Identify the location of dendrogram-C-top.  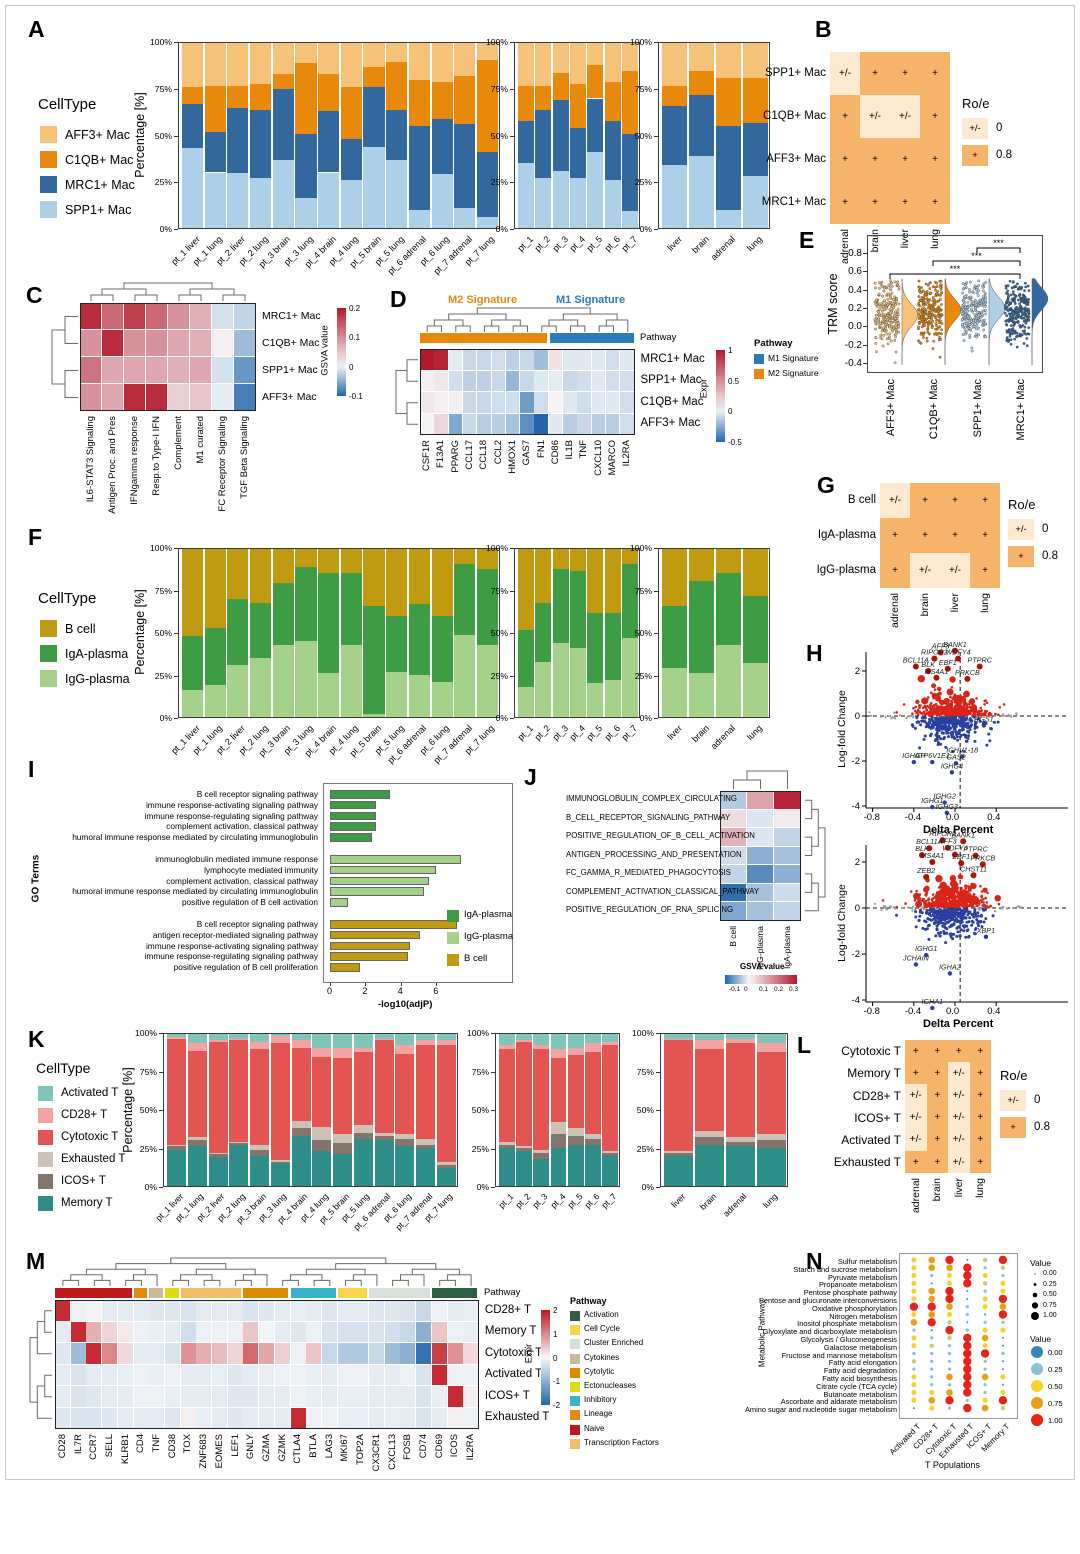
(168, 291).